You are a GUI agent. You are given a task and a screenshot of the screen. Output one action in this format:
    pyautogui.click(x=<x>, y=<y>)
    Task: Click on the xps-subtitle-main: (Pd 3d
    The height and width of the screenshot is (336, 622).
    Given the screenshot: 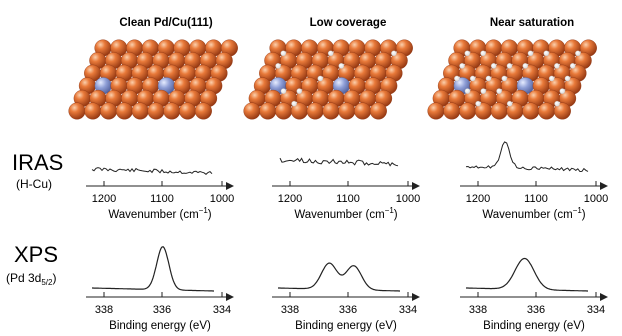 What is the action you would take?
    pyautogui.click(x=23, y=278)
    